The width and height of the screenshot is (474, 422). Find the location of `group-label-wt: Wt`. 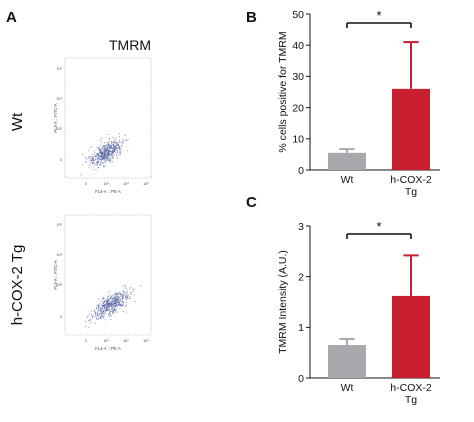

group-label-wt: Wt is located at coordinates (17, 121).